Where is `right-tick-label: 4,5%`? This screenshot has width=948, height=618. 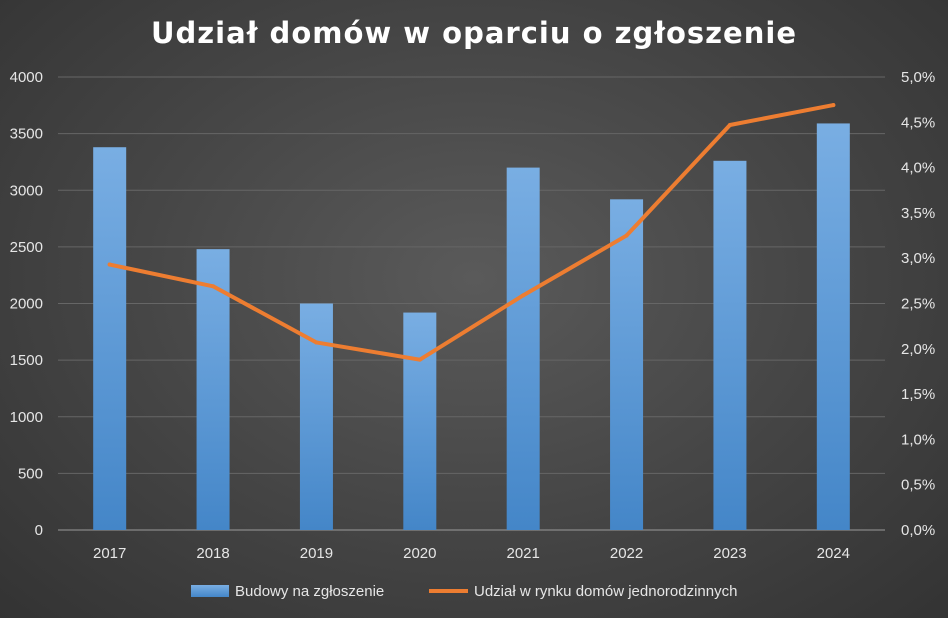 right-tick-label: 4,5% is located at coordinates (918, 122).